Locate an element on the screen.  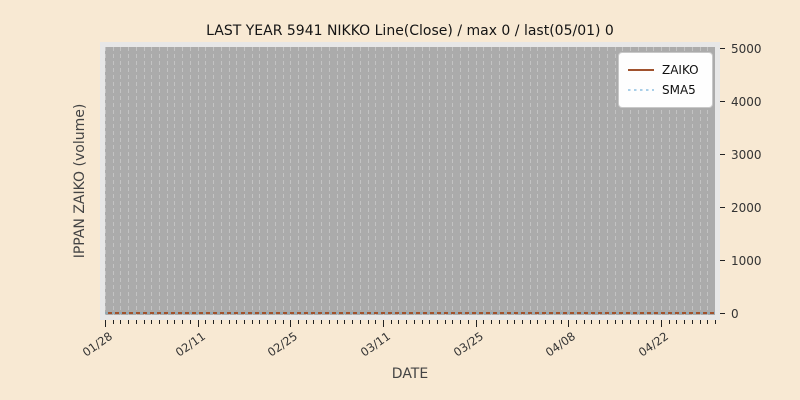
x-tick-label: 02/11 is located at coordinates (190, 344).